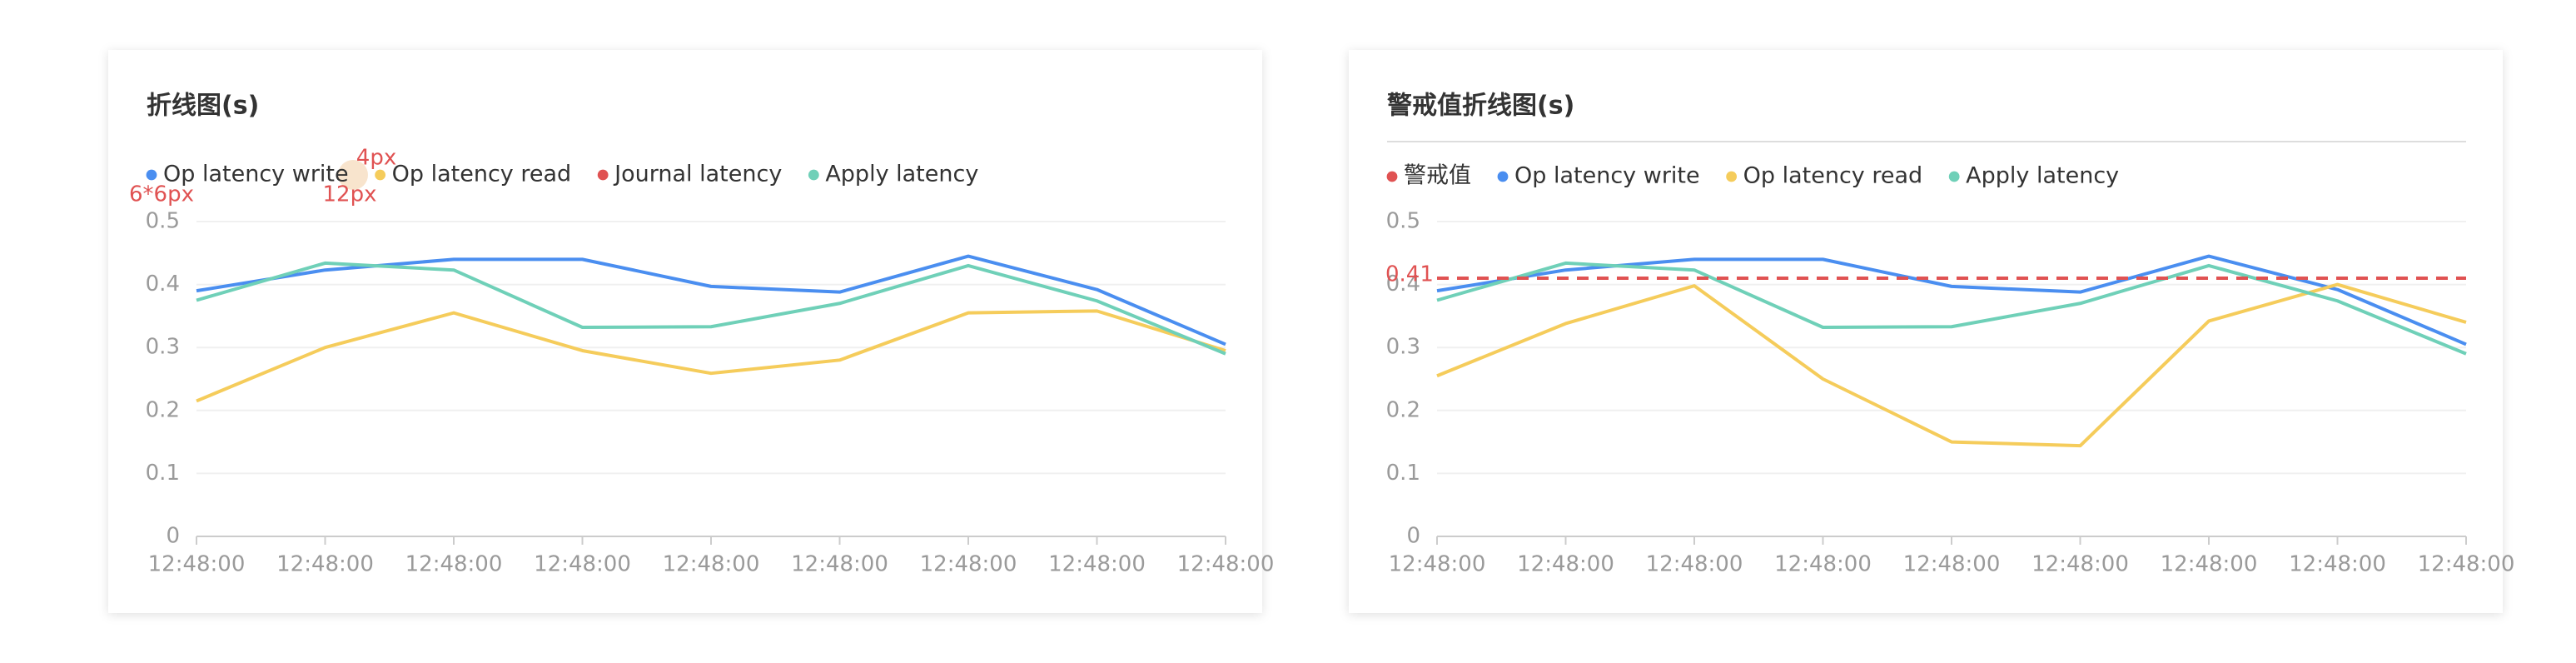 The height and width of the screenshot is (663, 2576). Describe the element at coordinates (350, 194) in the screenshot. I see `annotation: 12px` at that location.